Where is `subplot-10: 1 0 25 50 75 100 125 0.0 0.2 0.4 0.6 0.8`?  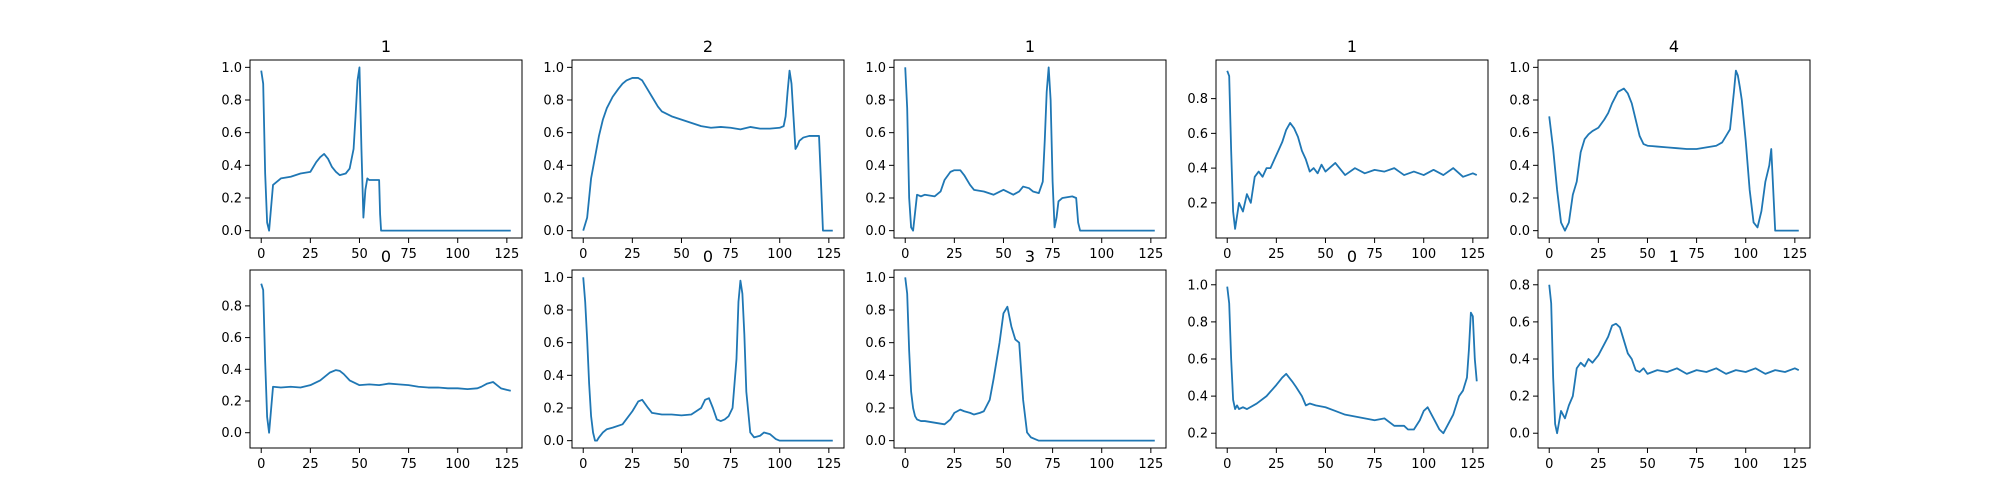 subplot-10: 1 0 25 50 75 100 125 0.0 0.2 0.4 0.6 0.8 is located at coordinates (1660, 359).